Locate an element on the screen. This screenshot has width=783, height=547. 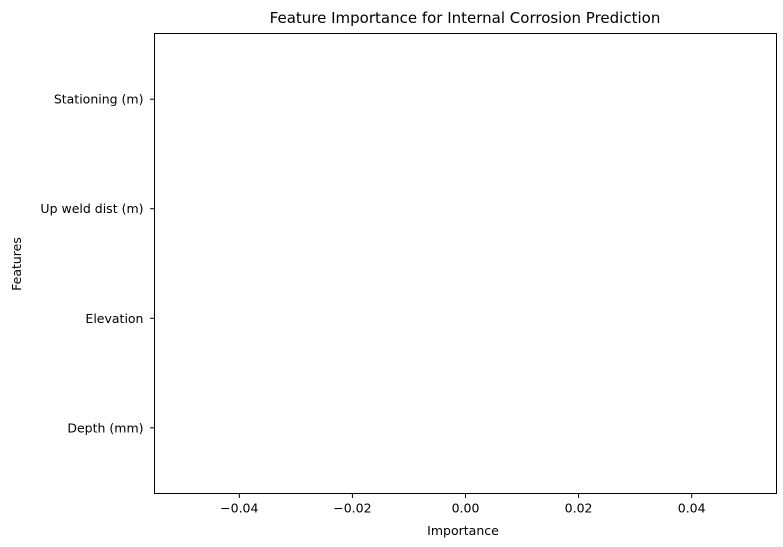
x-tick-label: 0.00 is located at coordinates (466, 508).